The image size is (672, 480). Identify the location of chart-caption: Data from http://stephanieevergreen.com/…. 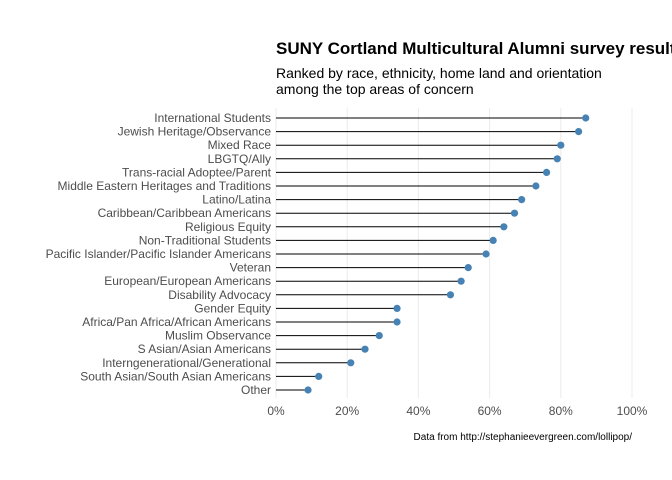
(523, 437).